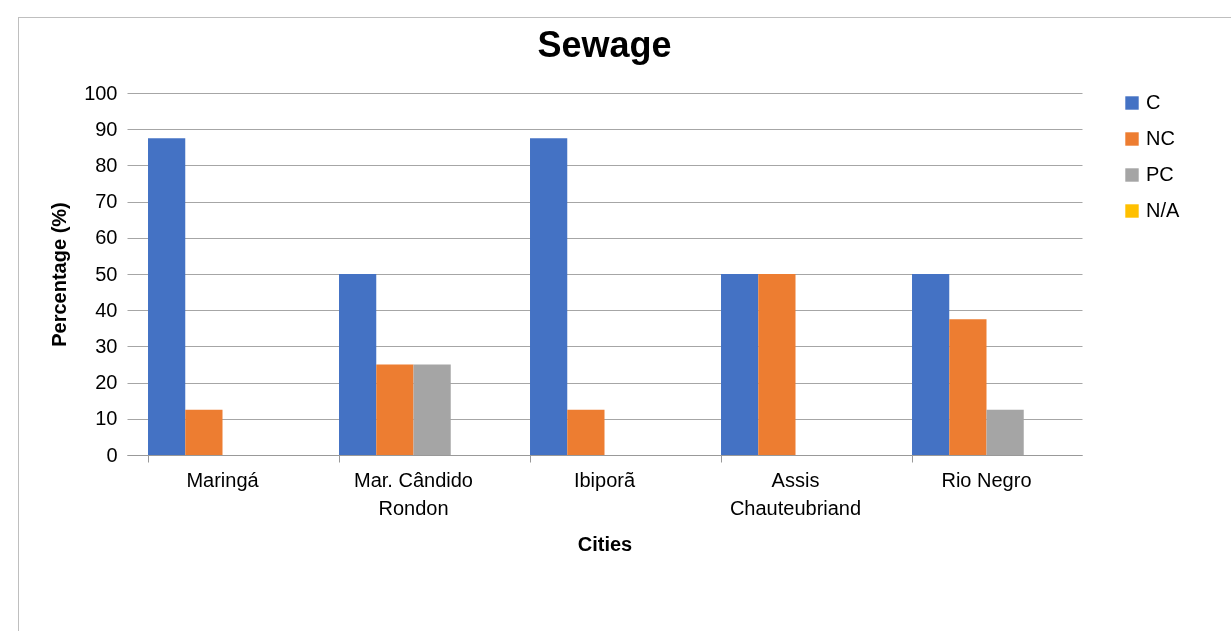 This screenshot has height=631, width=1231. What do you see at coordinates (106, 128) in the screenshot?
I see `y-tick-label: 90` at bounding box center [106, 128].